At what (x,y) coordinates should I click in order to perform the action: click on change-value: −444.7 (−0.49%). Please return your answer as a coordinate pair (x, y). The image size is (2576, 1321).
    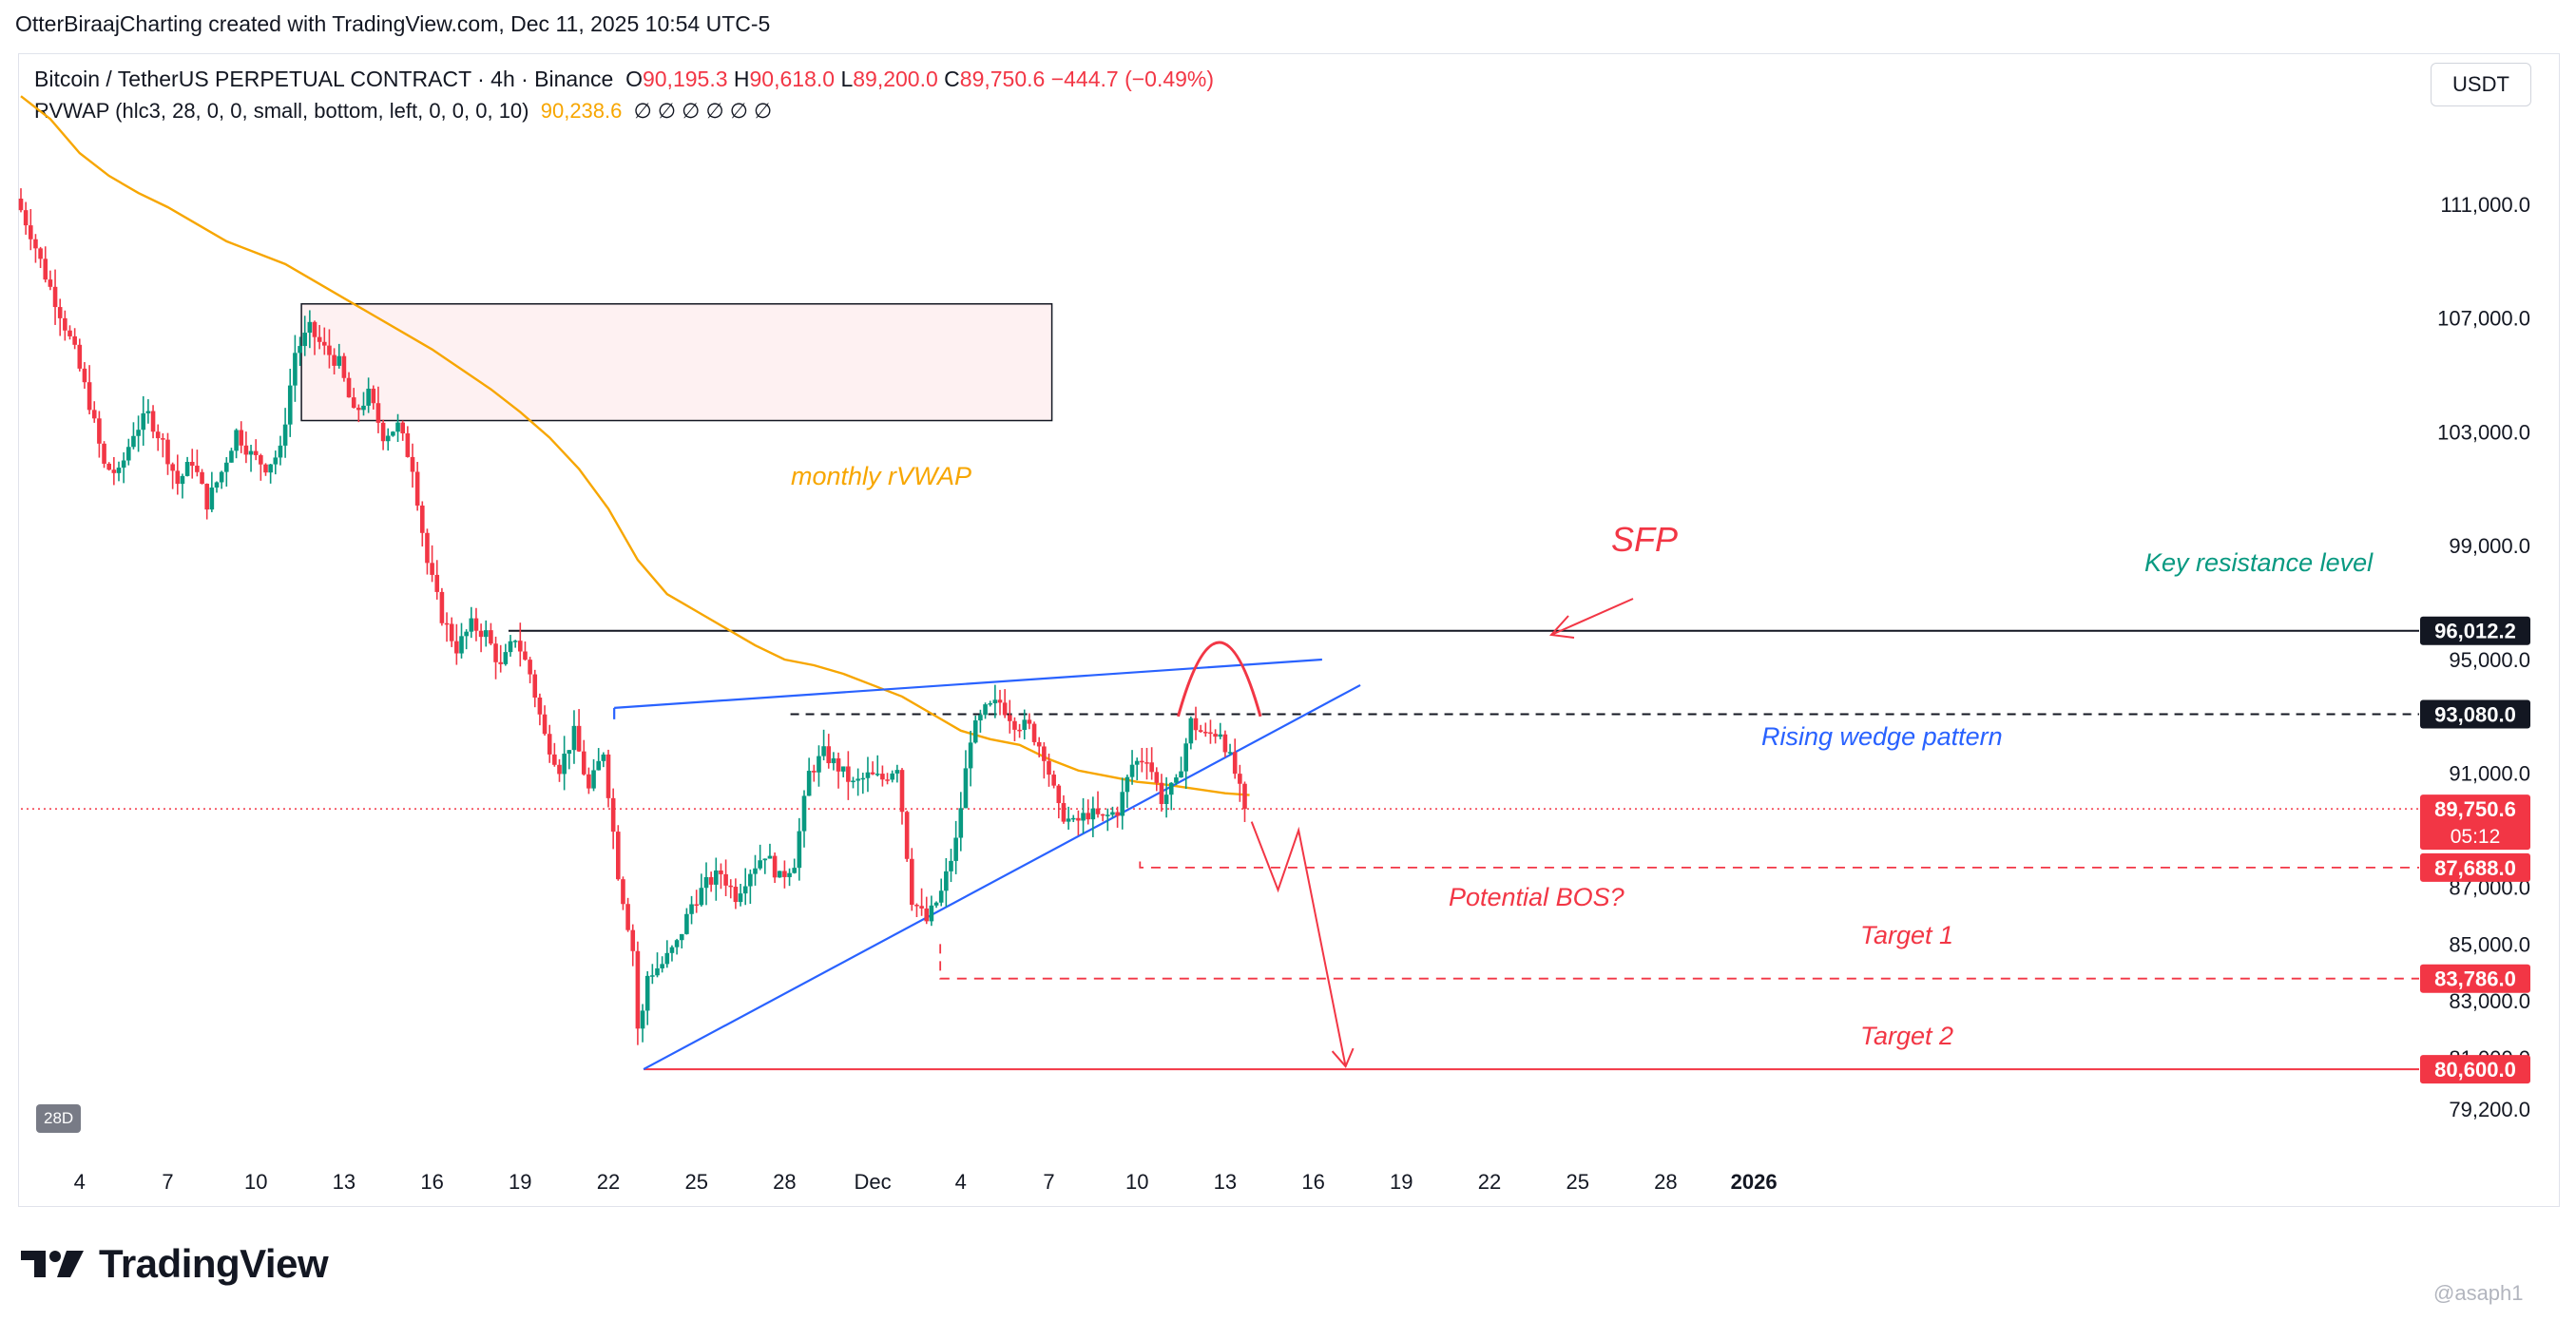
    Looking at the image, I should click on (1133, 79).